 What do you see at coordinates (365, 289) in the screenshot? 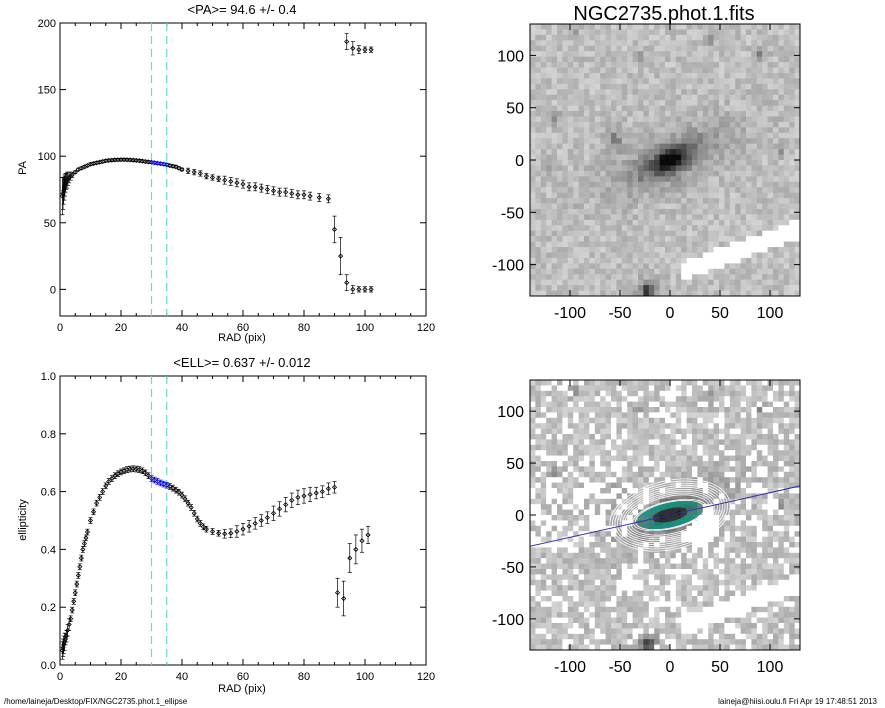
I see `pa-point` at bounding box center [365, 289].